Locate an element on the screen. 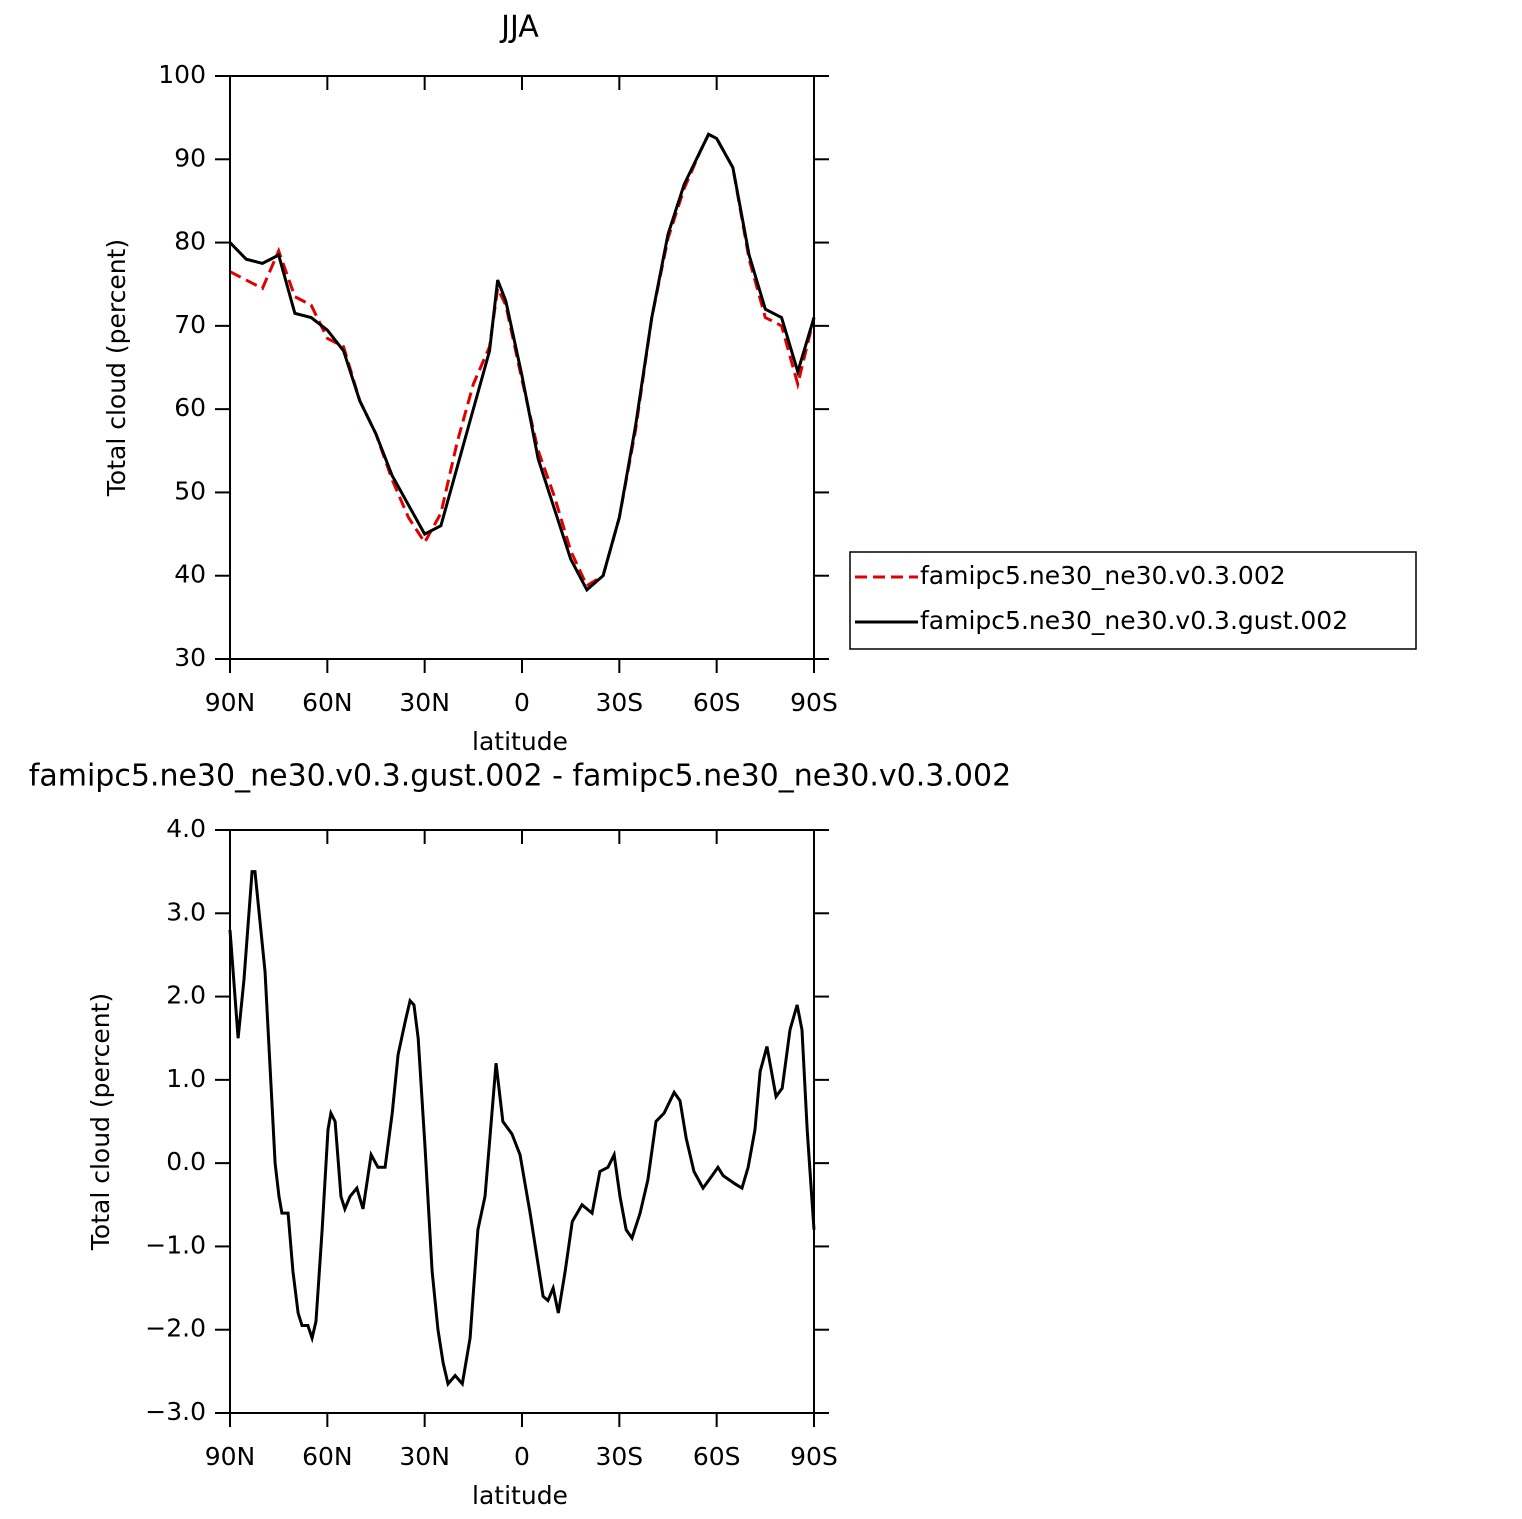 This screenshot has height=1519, width=1522. y-tick-label: −3.0 is located at coordinates (175, 1411).